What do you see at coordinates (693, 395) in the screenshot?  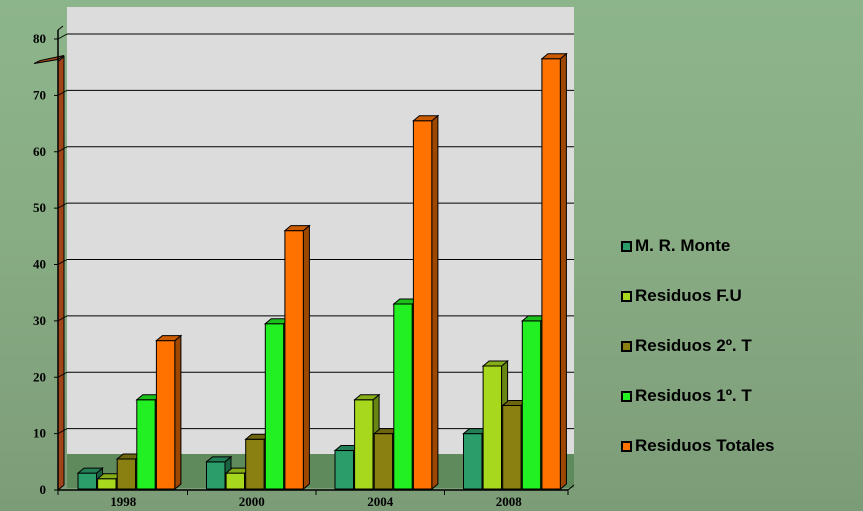 I see `legend-label: Residuos 1º. T` at bounding box center [693, 395].